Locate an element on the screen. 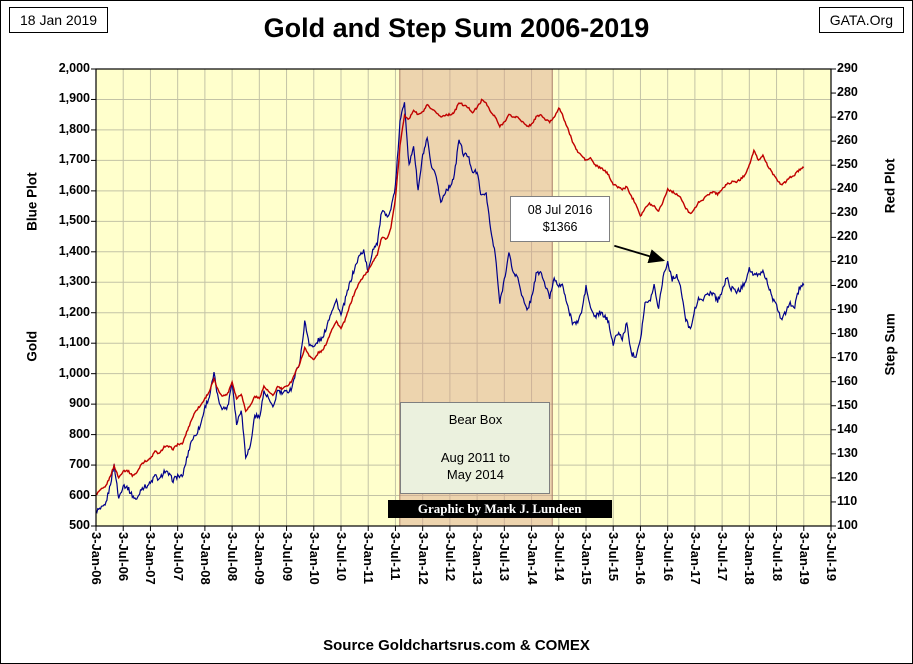 The image size is (913, 664). right-axis-tick-label: 280 is located at coordinates (847, 92).